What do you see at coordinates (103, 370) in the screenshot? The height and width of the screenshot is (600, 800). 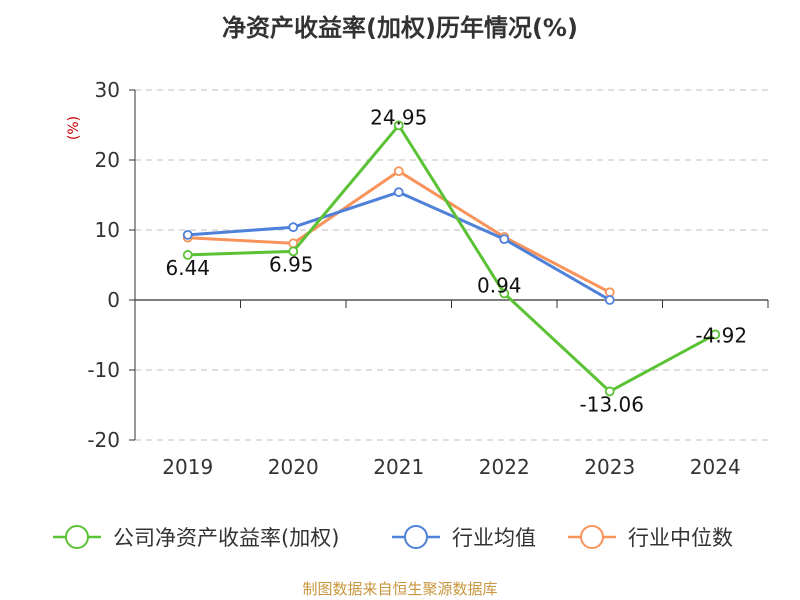 I see `y-tick-label: -10` at bounding box center [103, 370].